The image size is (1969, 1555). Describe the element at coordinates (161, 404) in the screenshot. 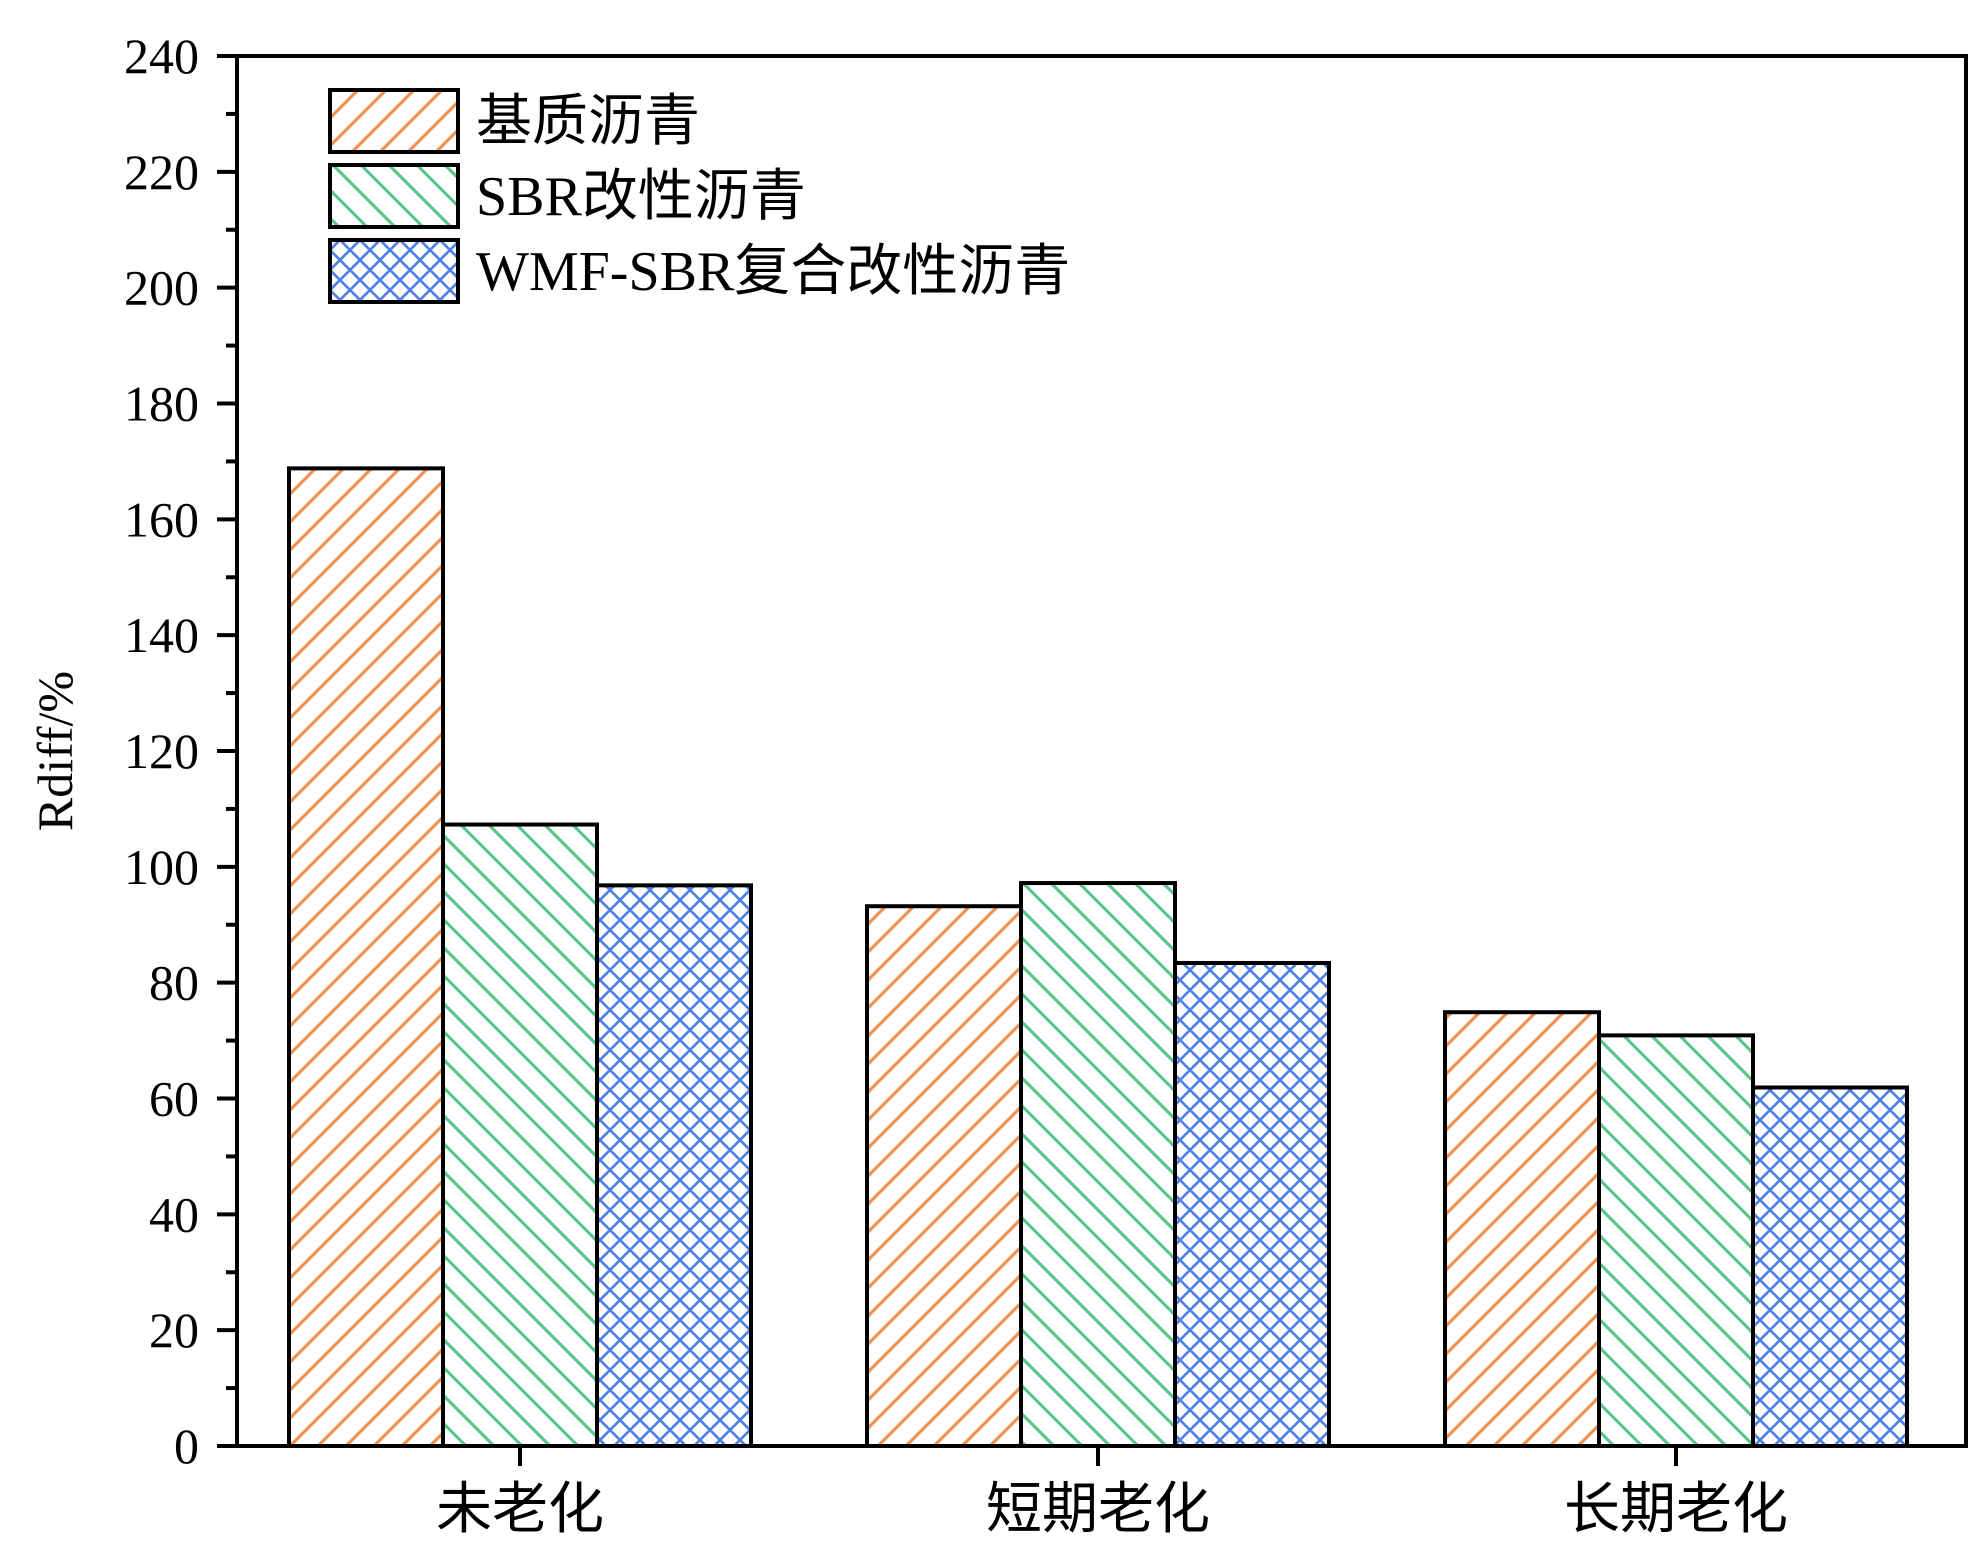

I see `y-tick-label: 180` at that location.